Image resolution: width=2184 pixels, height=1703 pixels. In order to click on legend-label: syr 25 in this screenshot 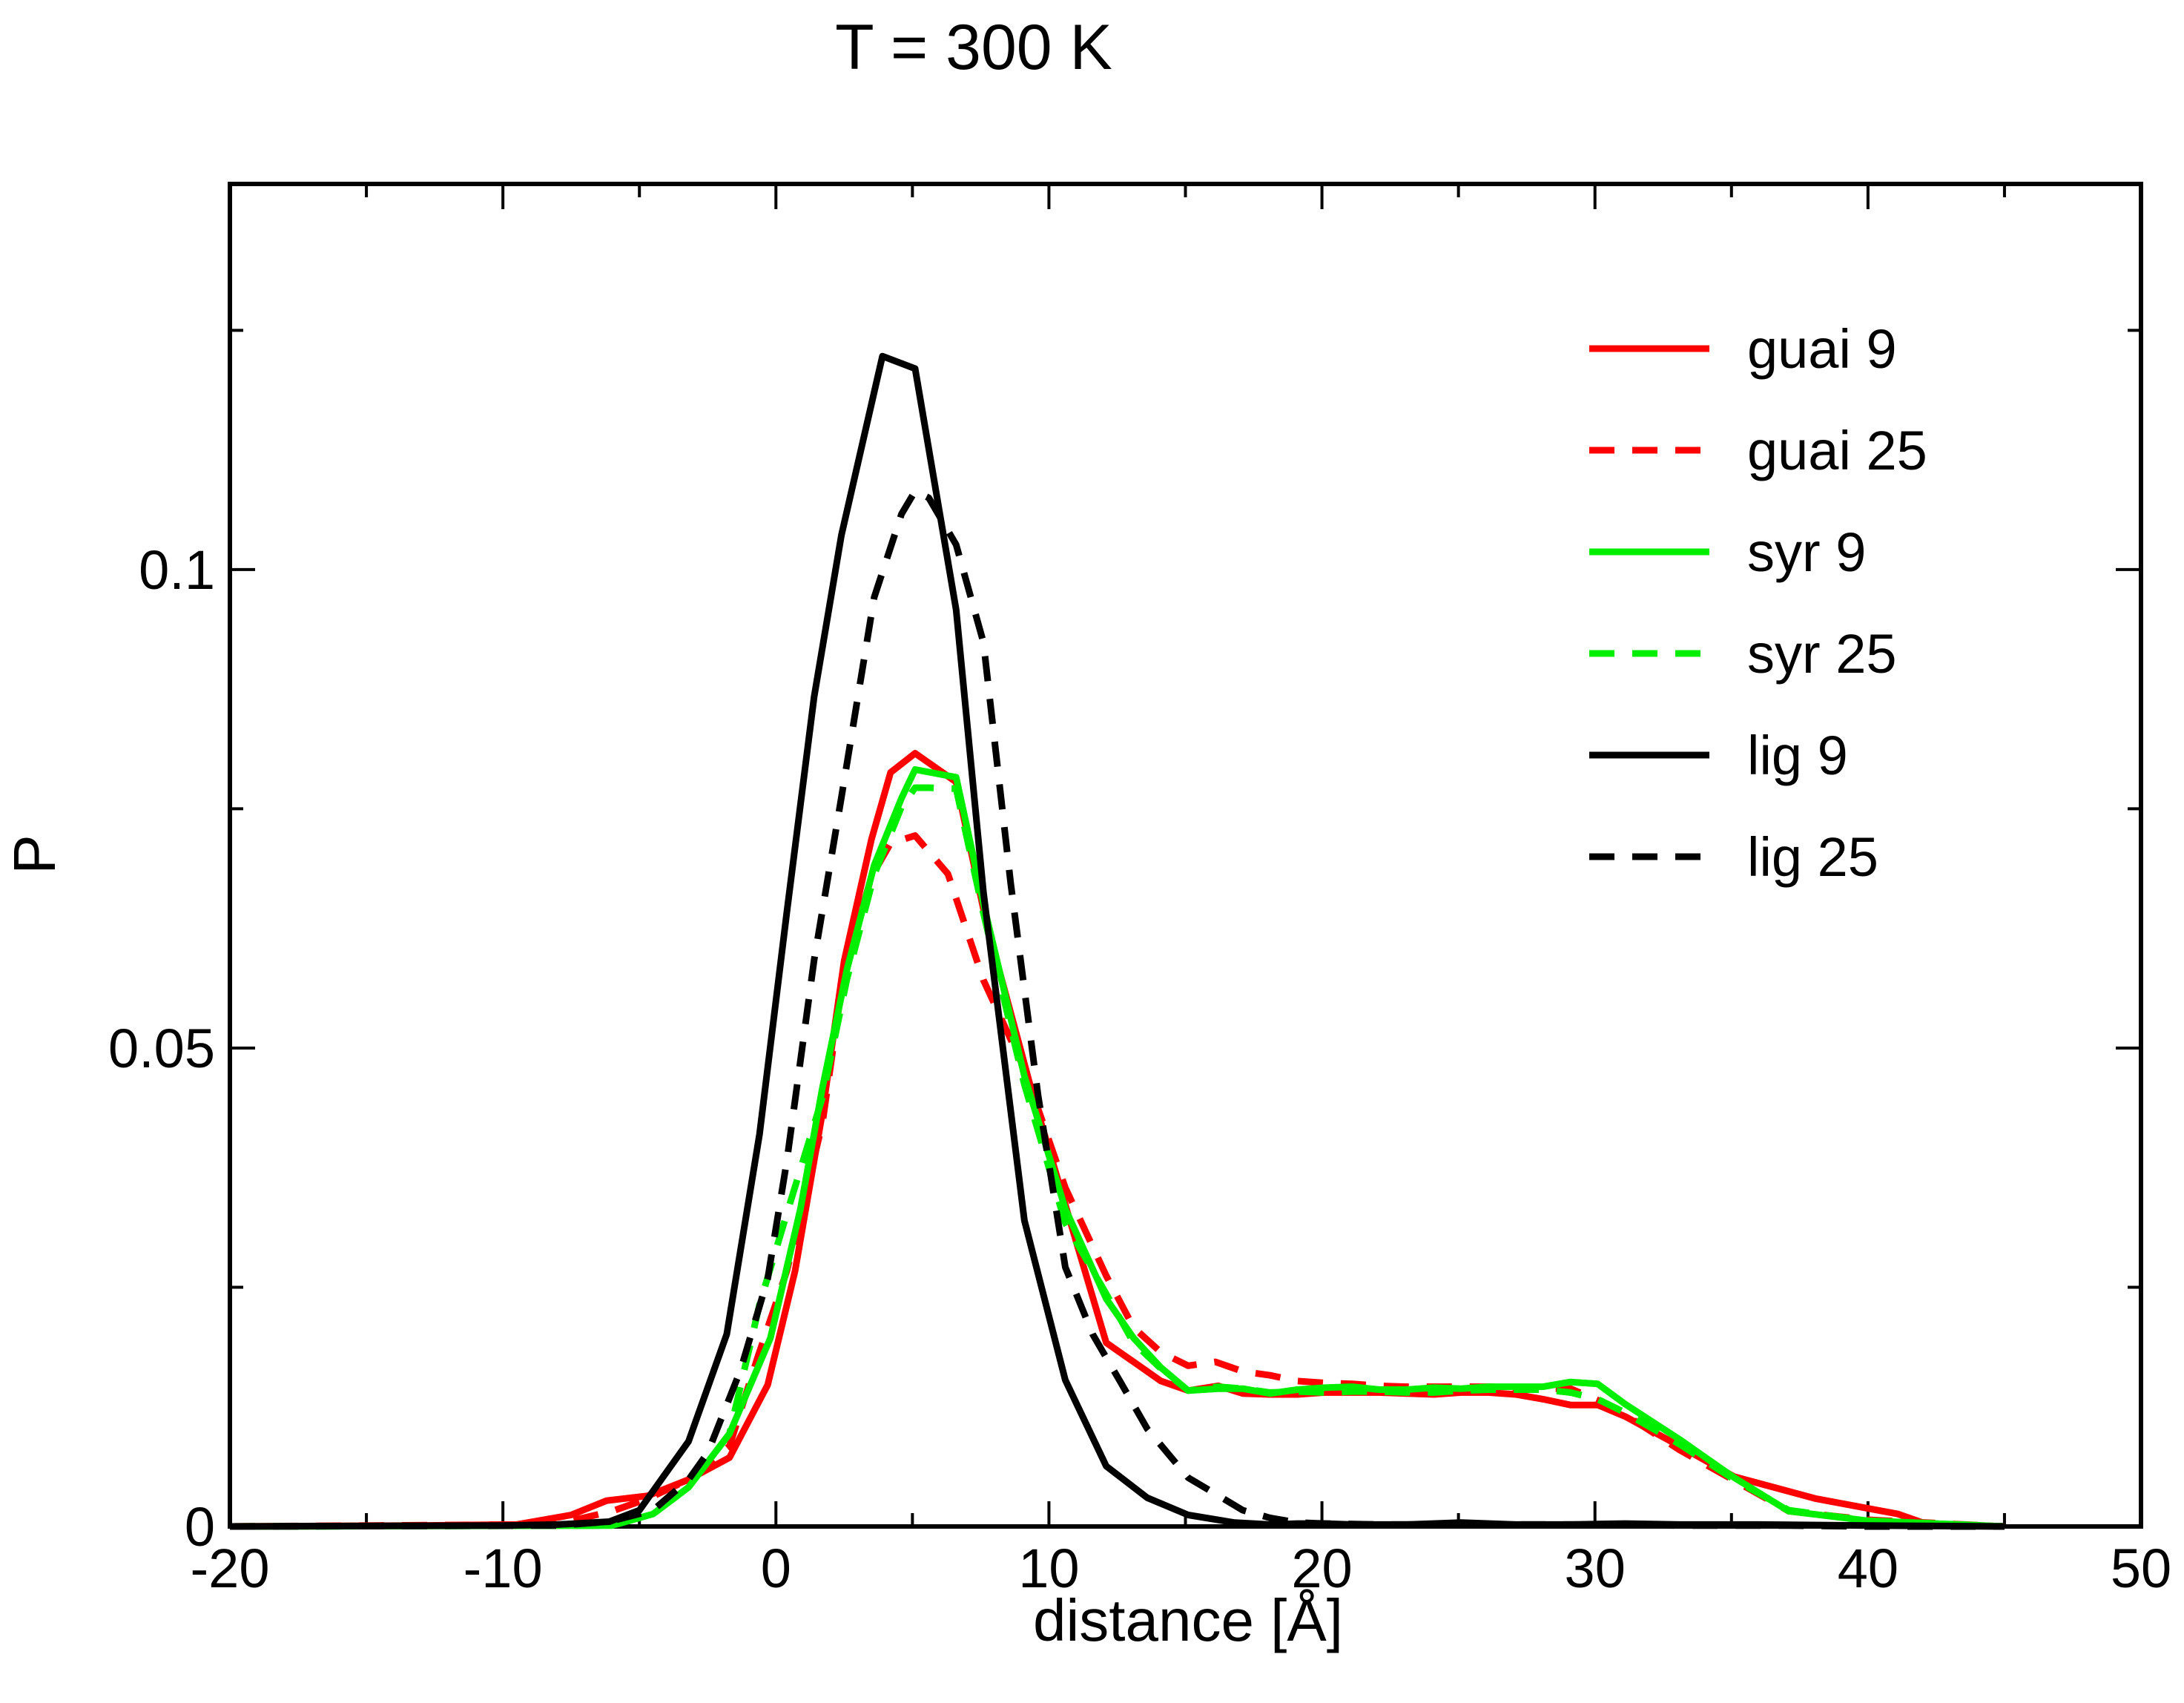, I will do `click(1822, 654)`.